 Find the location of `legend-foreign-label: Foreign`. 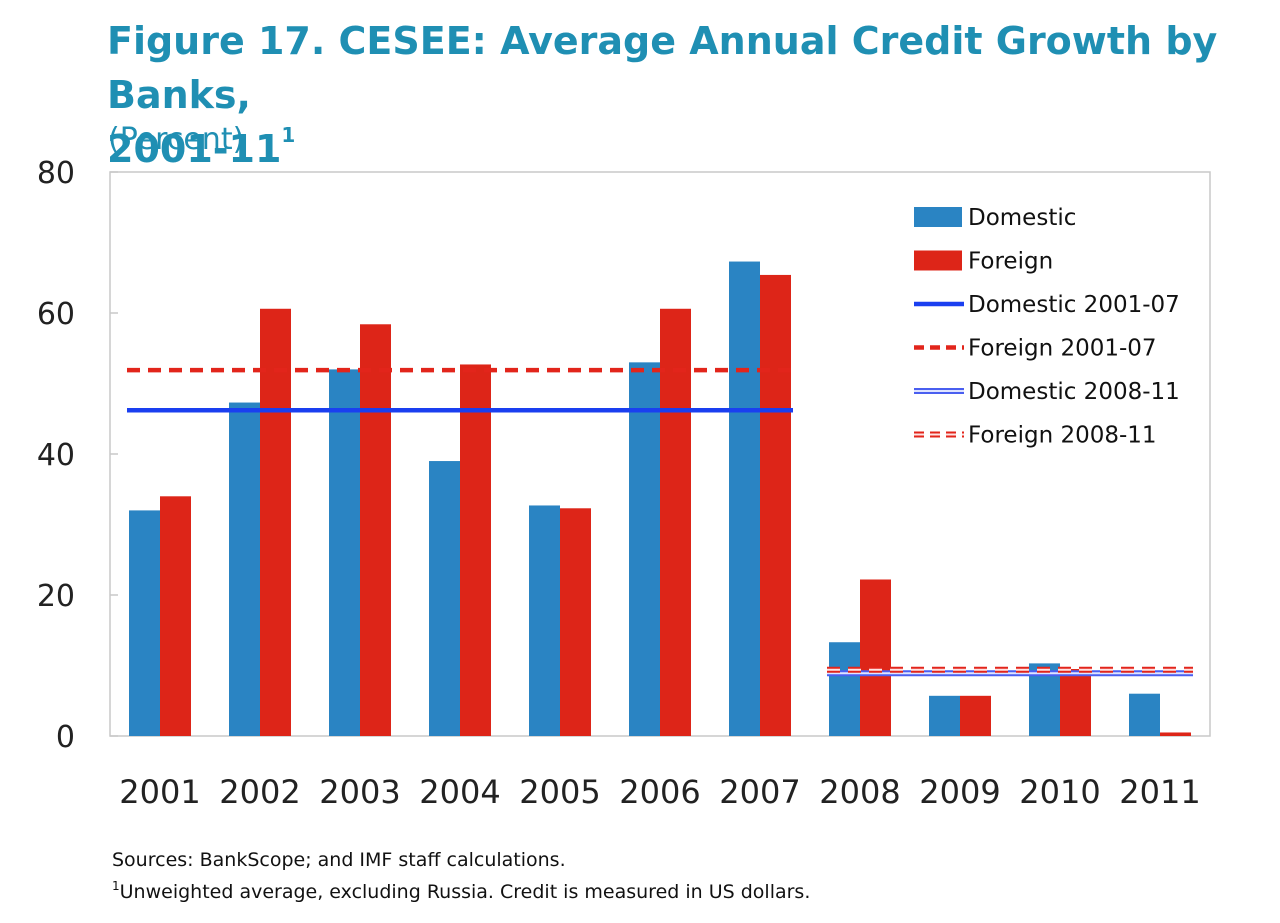

legend-foreign-label: Foreign is located at coordinates (1010, 262).